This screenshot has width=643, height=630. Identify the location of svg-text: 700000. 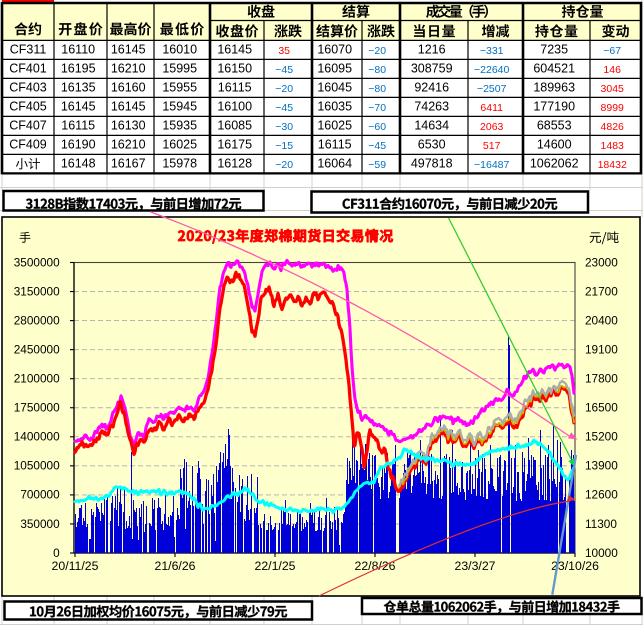
(40, 495).